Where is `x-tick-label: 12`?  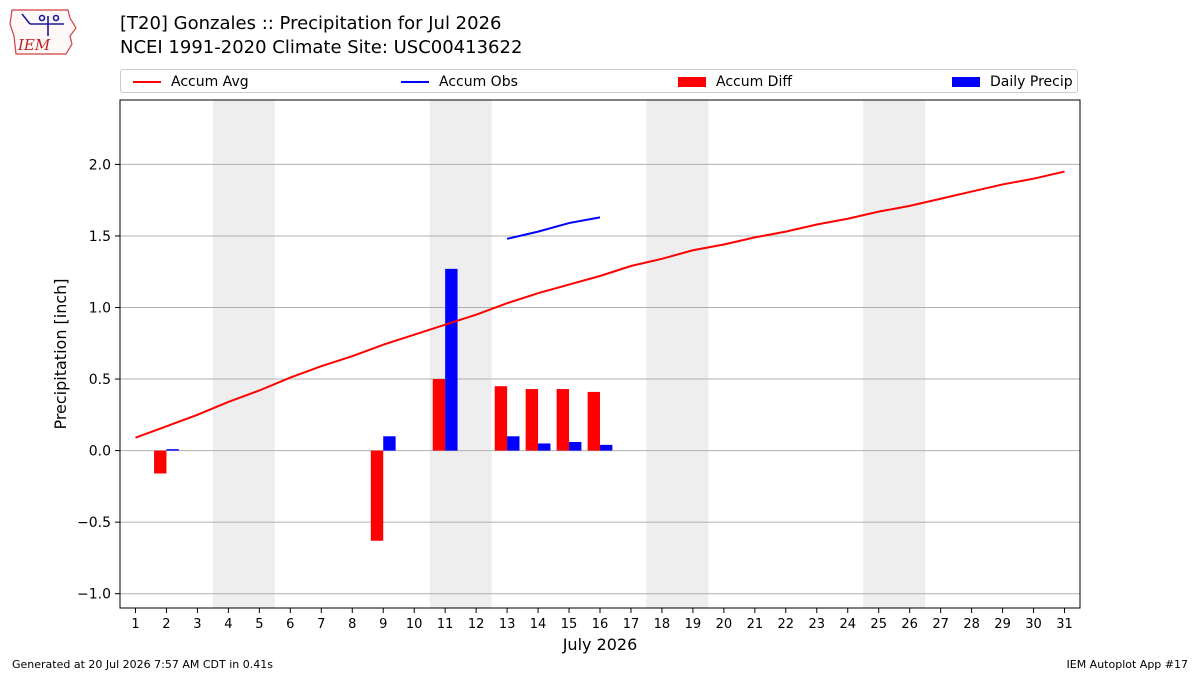
x-tick-label: 12 is located at coordinates (476, 624).